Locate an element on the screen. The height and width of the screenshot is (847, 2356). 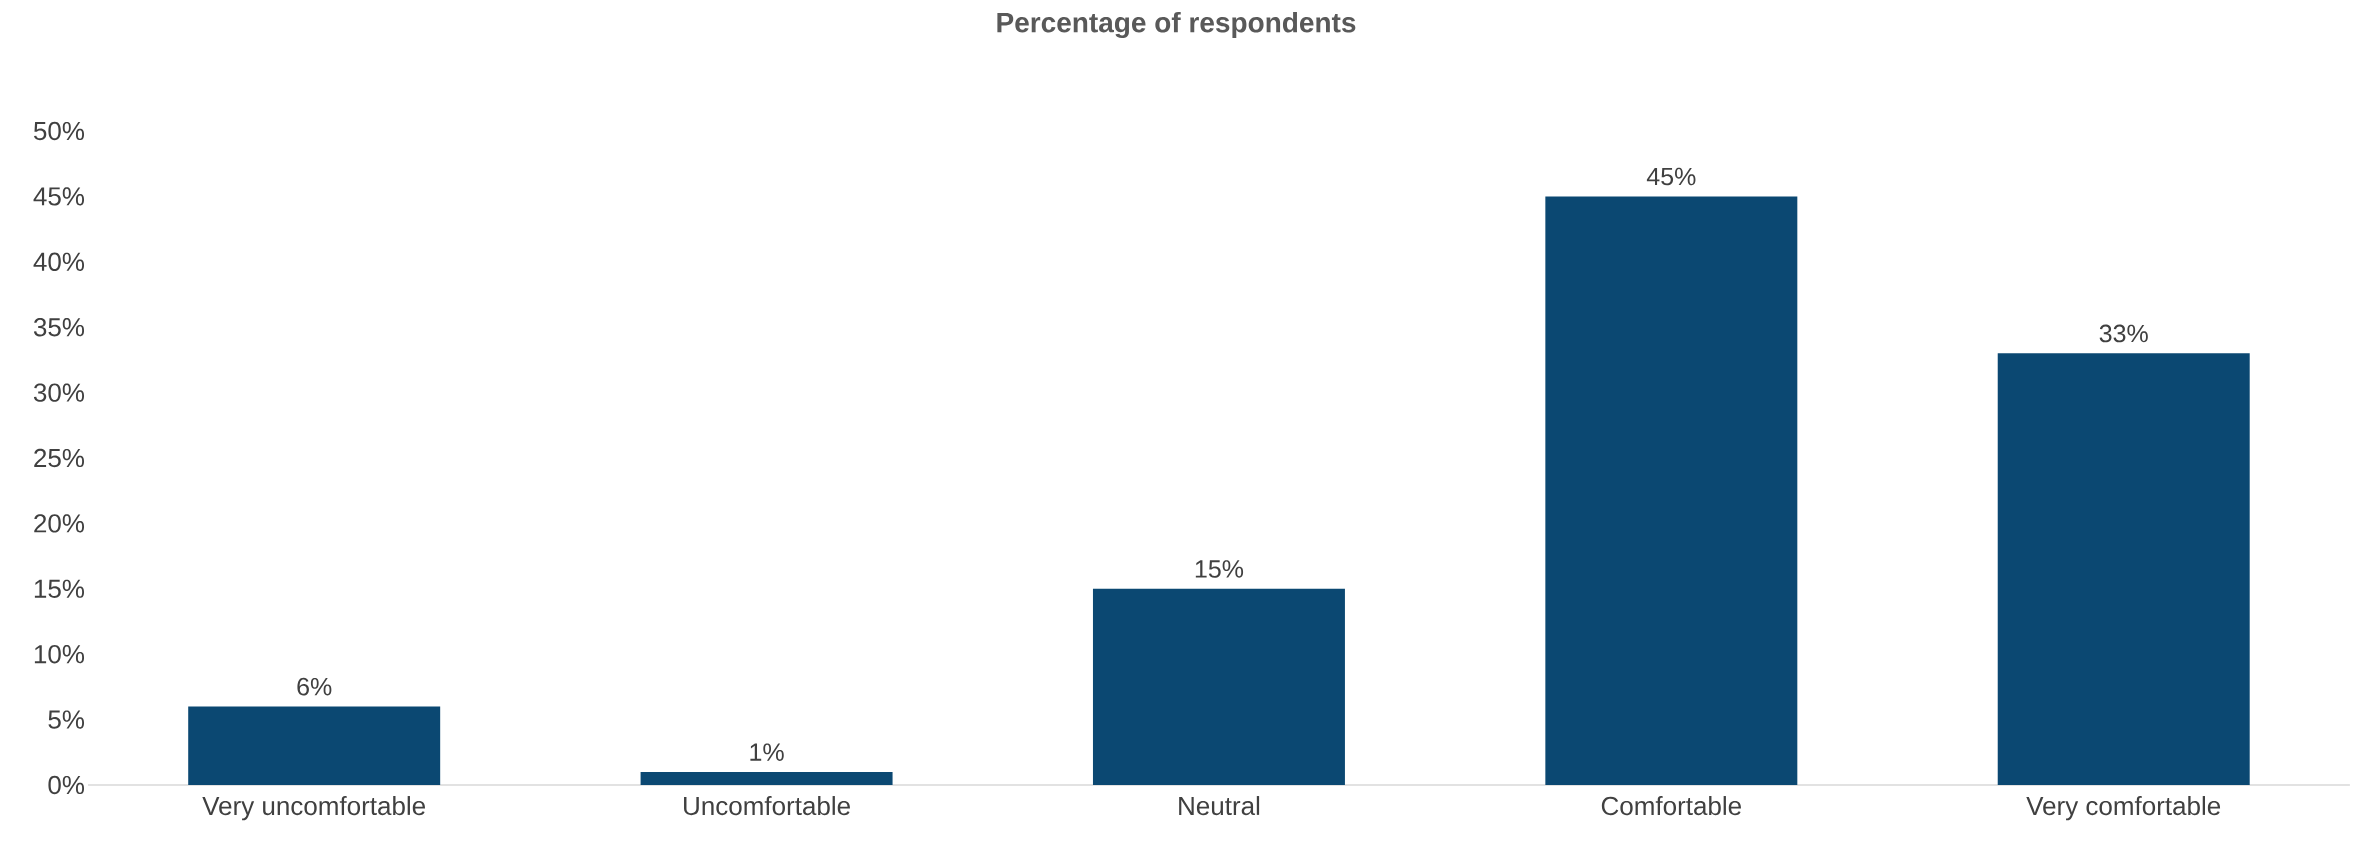
y-tick-label: 0% is located at coordinates (66, 785).